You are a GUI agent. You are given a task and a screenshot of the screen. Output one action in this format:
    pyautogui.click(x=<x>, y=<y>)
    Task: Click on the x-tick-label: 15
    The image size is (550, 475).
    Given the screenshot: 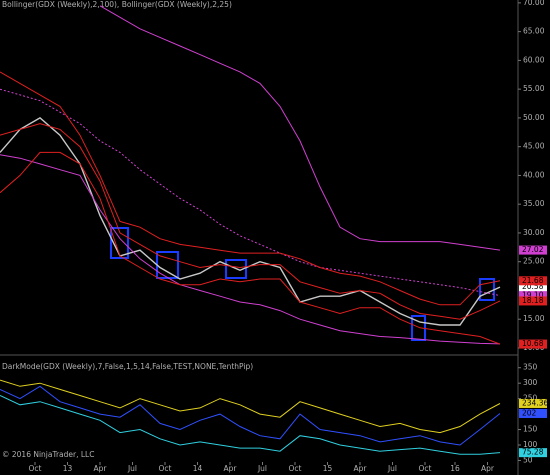 What is the action you would take?
    pyautogui.click(x=328, y=468)
    